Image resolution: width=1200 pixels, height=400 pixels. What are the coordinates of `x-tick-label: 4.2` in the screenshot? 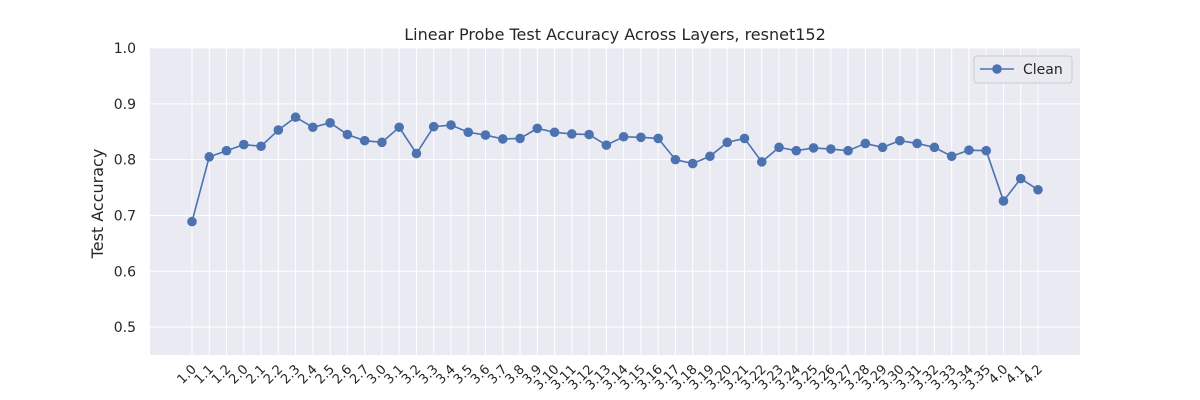 It's located at (1033, 374).